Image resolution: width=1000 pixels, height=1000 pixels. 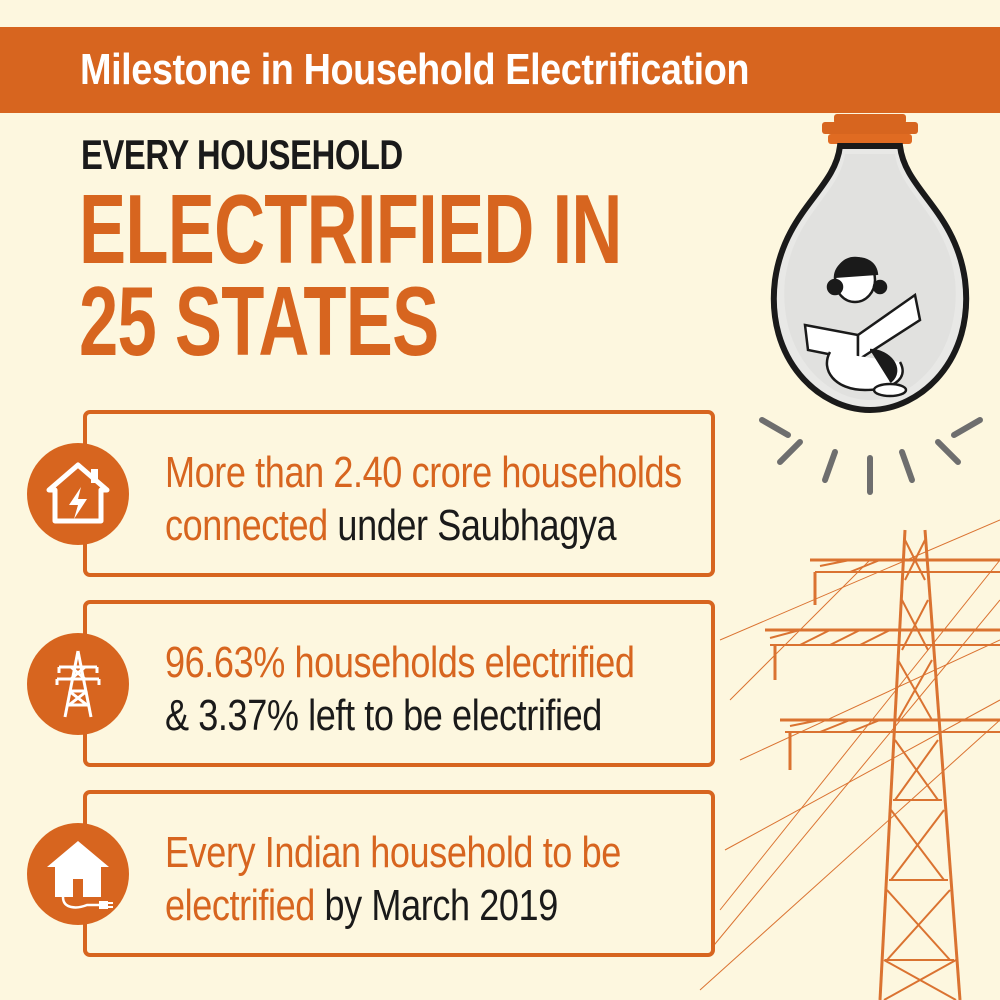 What do you see at coordinates (436, 905) in the screenshot?
I see `fact-detail: by March 2019` at bounding box center [436, 905].